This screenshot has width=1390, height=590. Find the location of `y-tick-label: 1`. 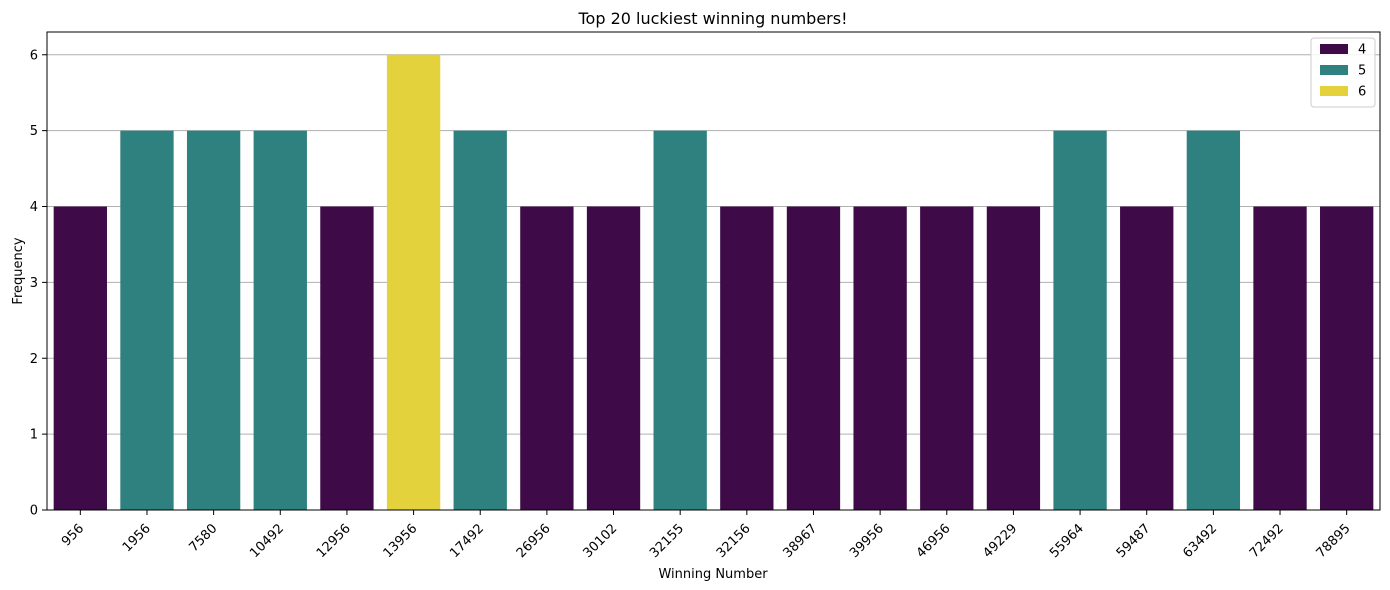

y-tick-label: 1 is located at coordinates (34, 435).